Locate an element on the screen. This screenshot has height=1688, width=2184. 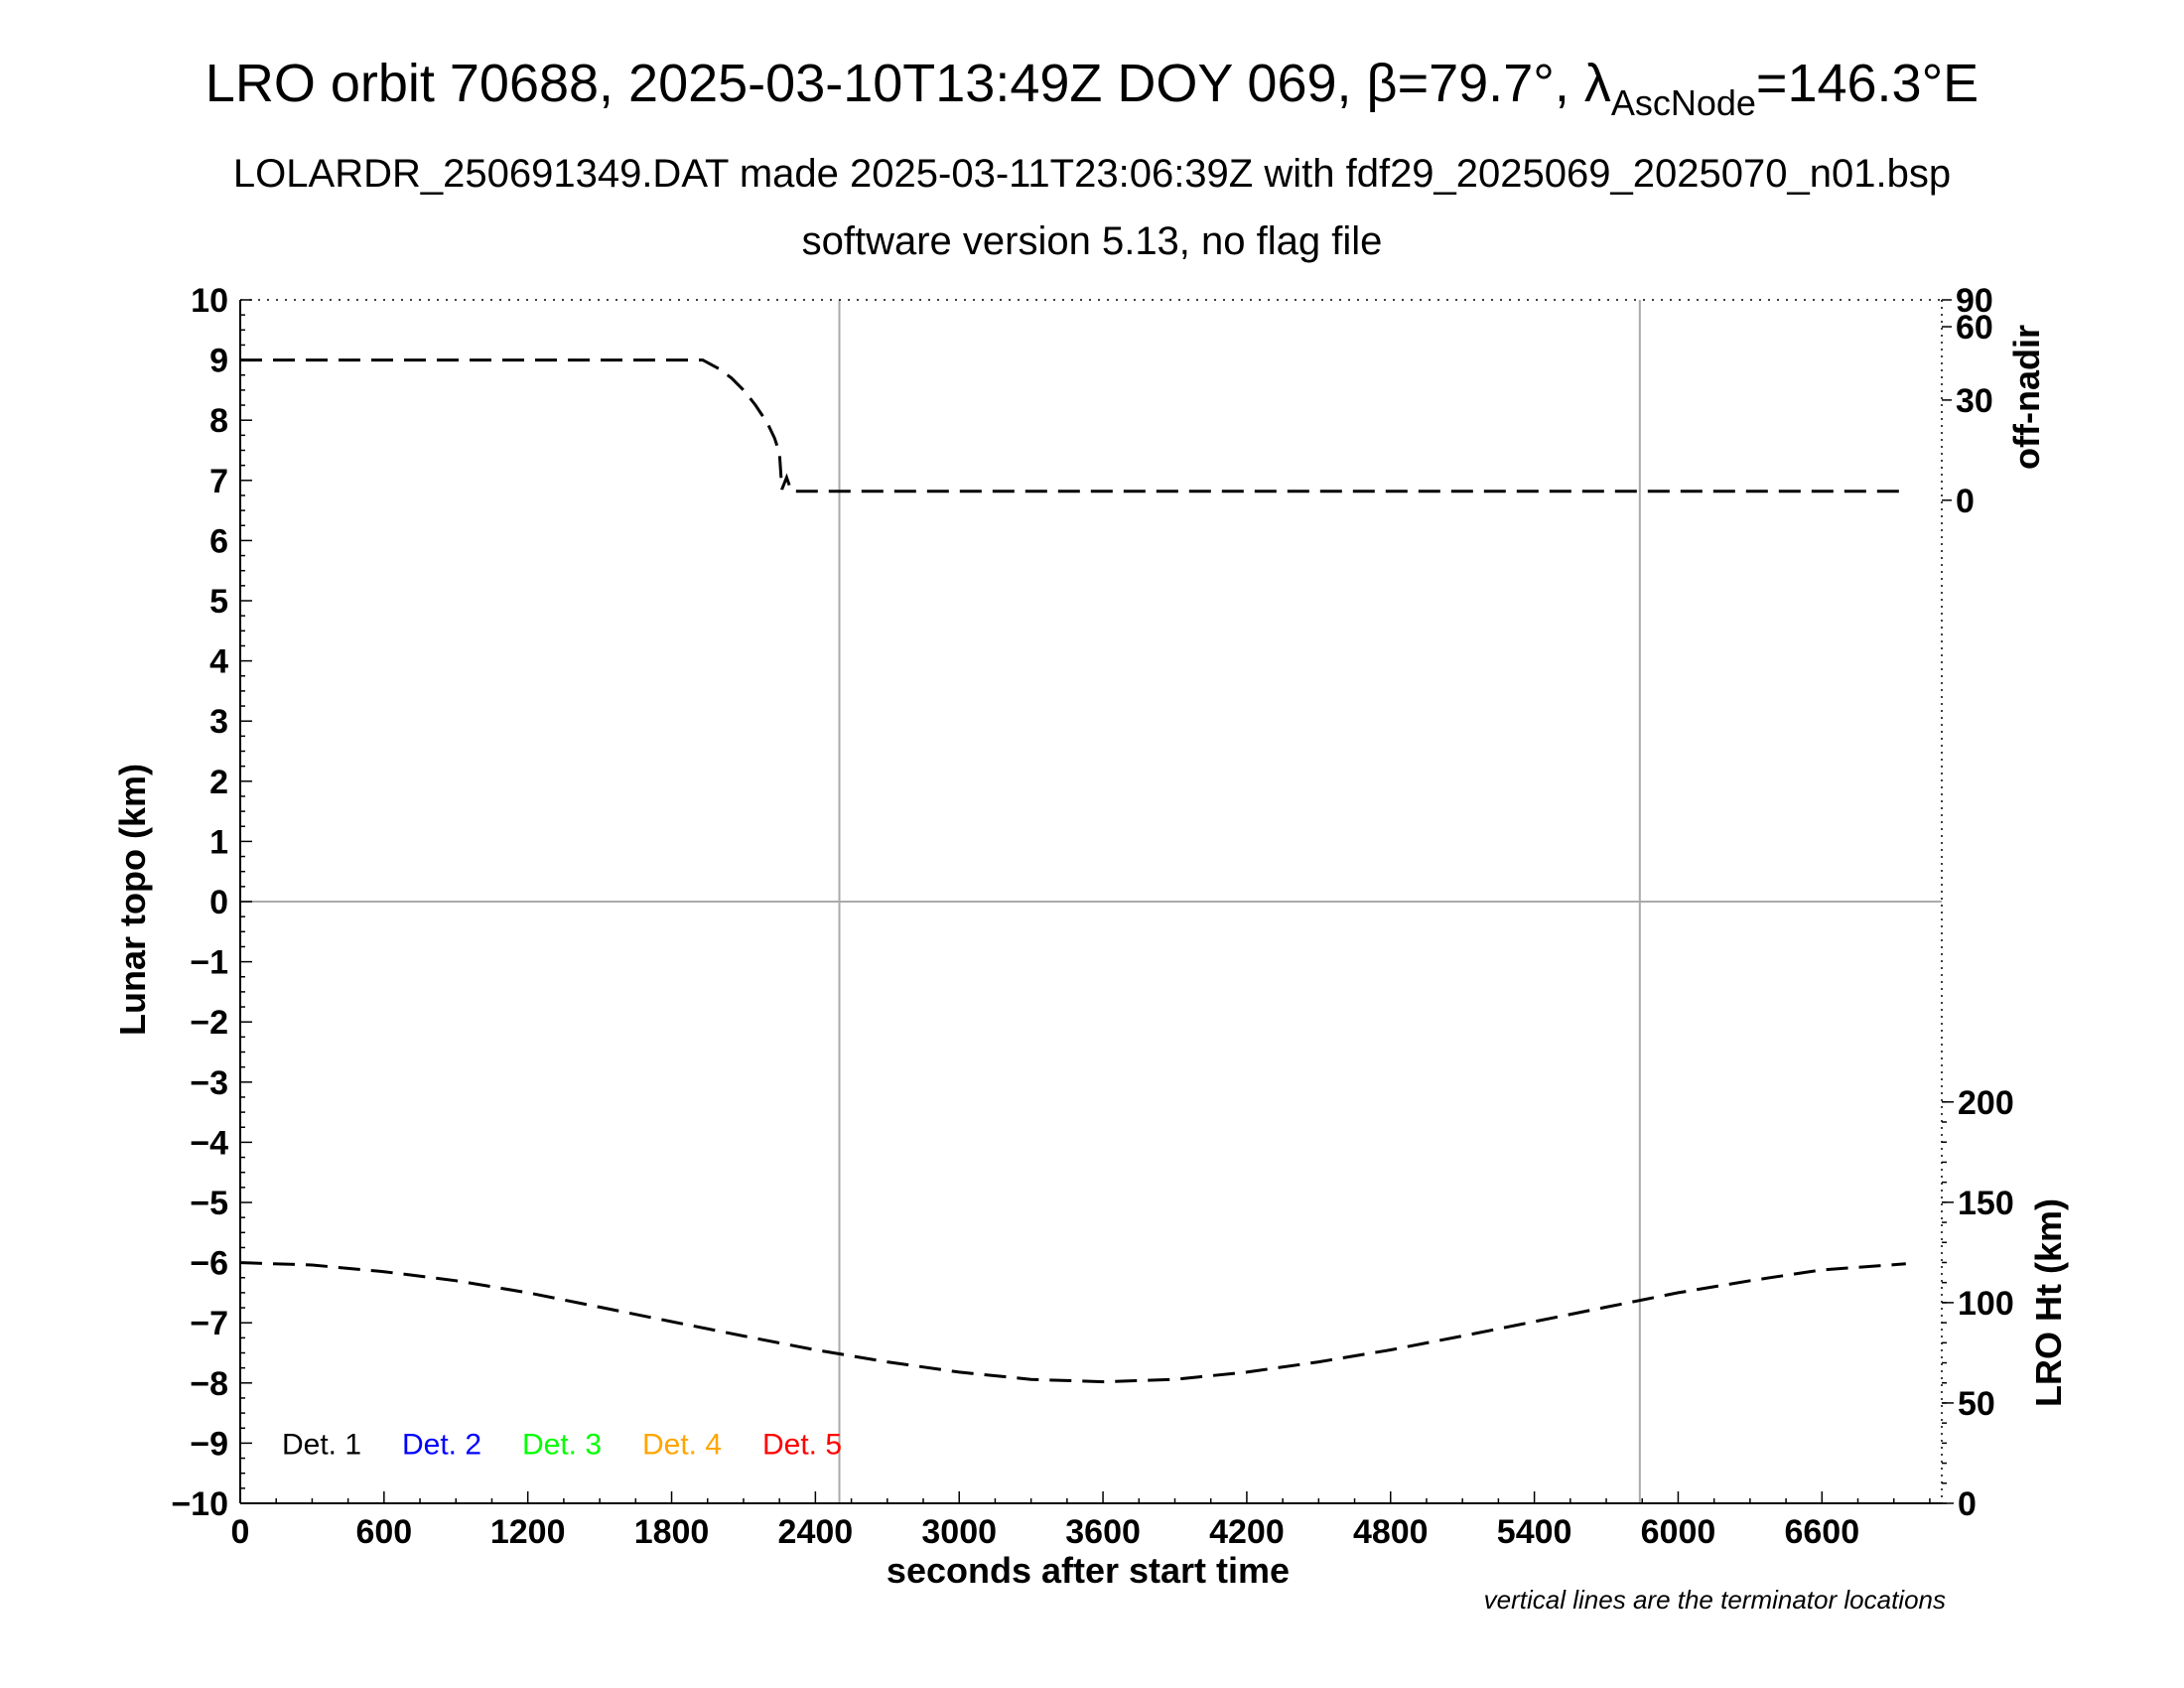
offnadir-tick-label: 60 is located at coordinates (1974, 328).